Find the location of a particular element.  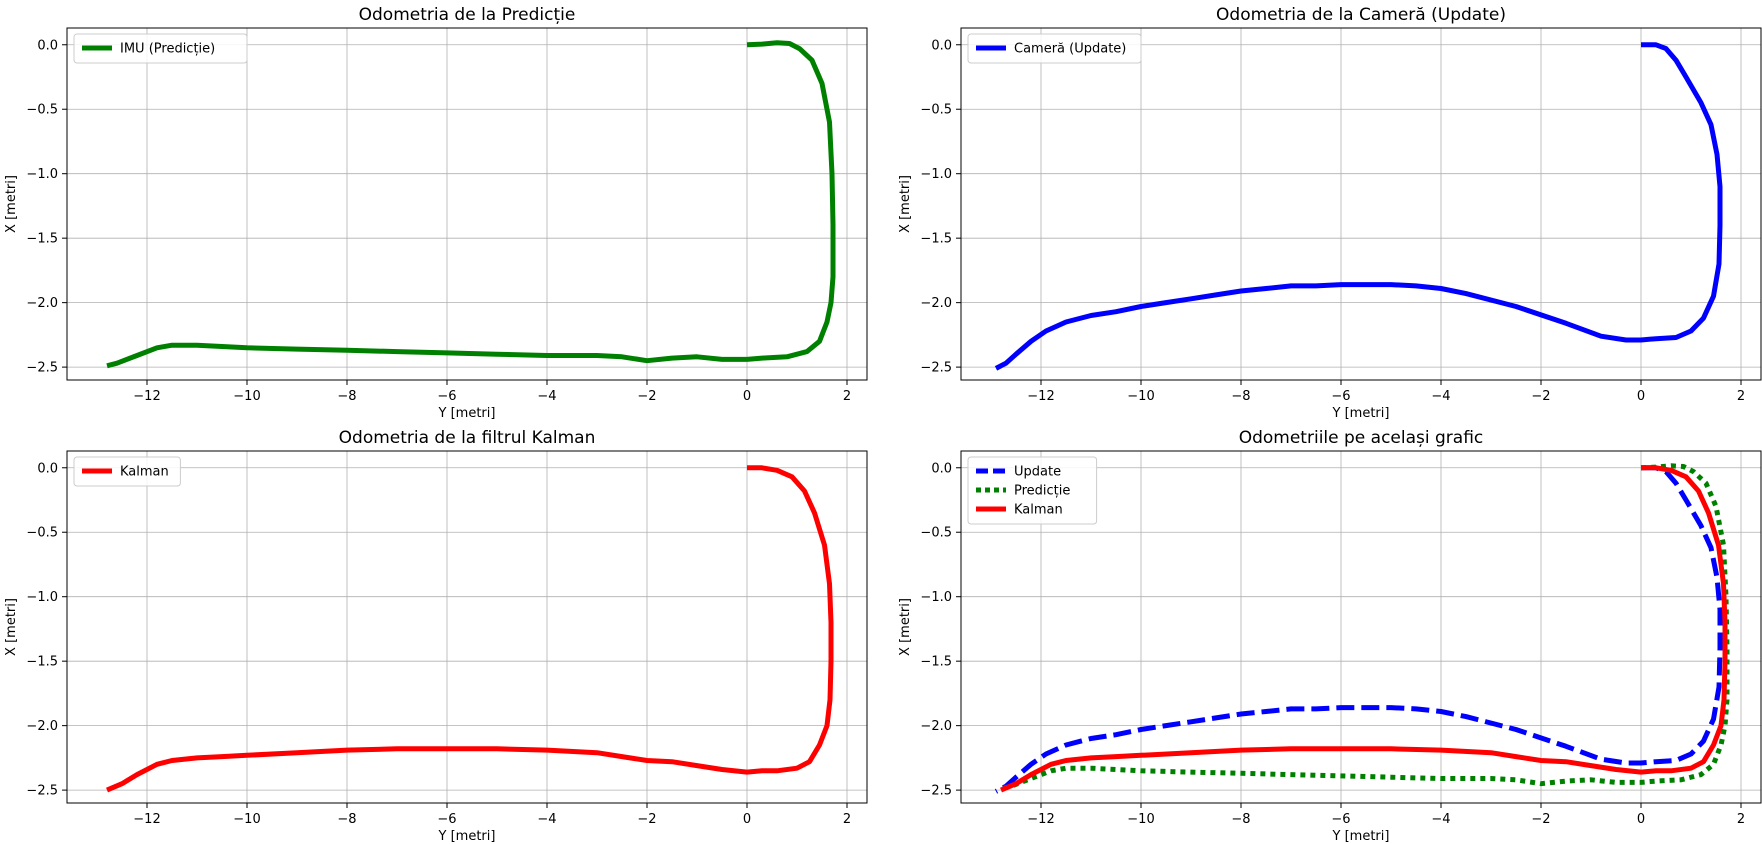

legend: Kalman is located at coordinates (127, 471).